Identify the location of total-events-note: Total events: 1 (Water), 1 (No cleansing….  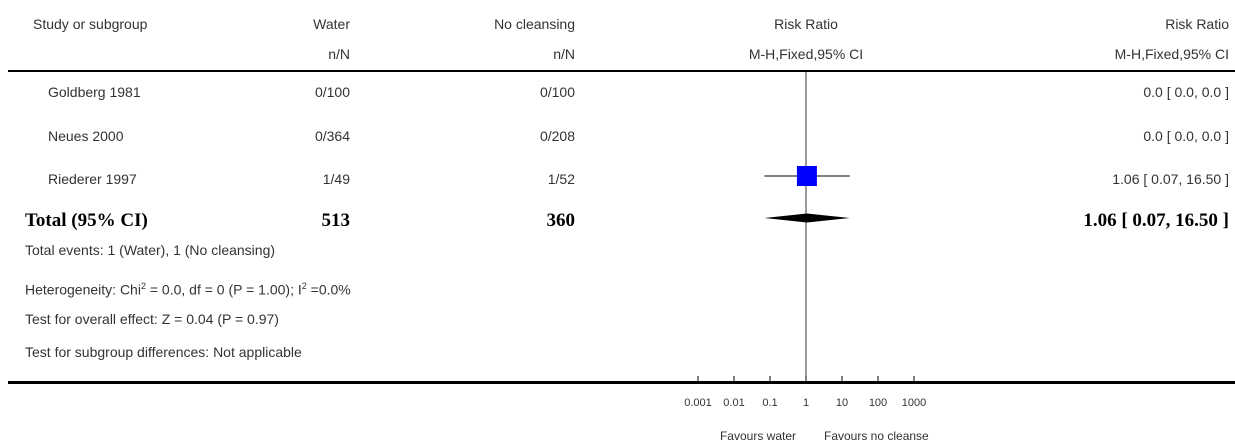
(150, 250).